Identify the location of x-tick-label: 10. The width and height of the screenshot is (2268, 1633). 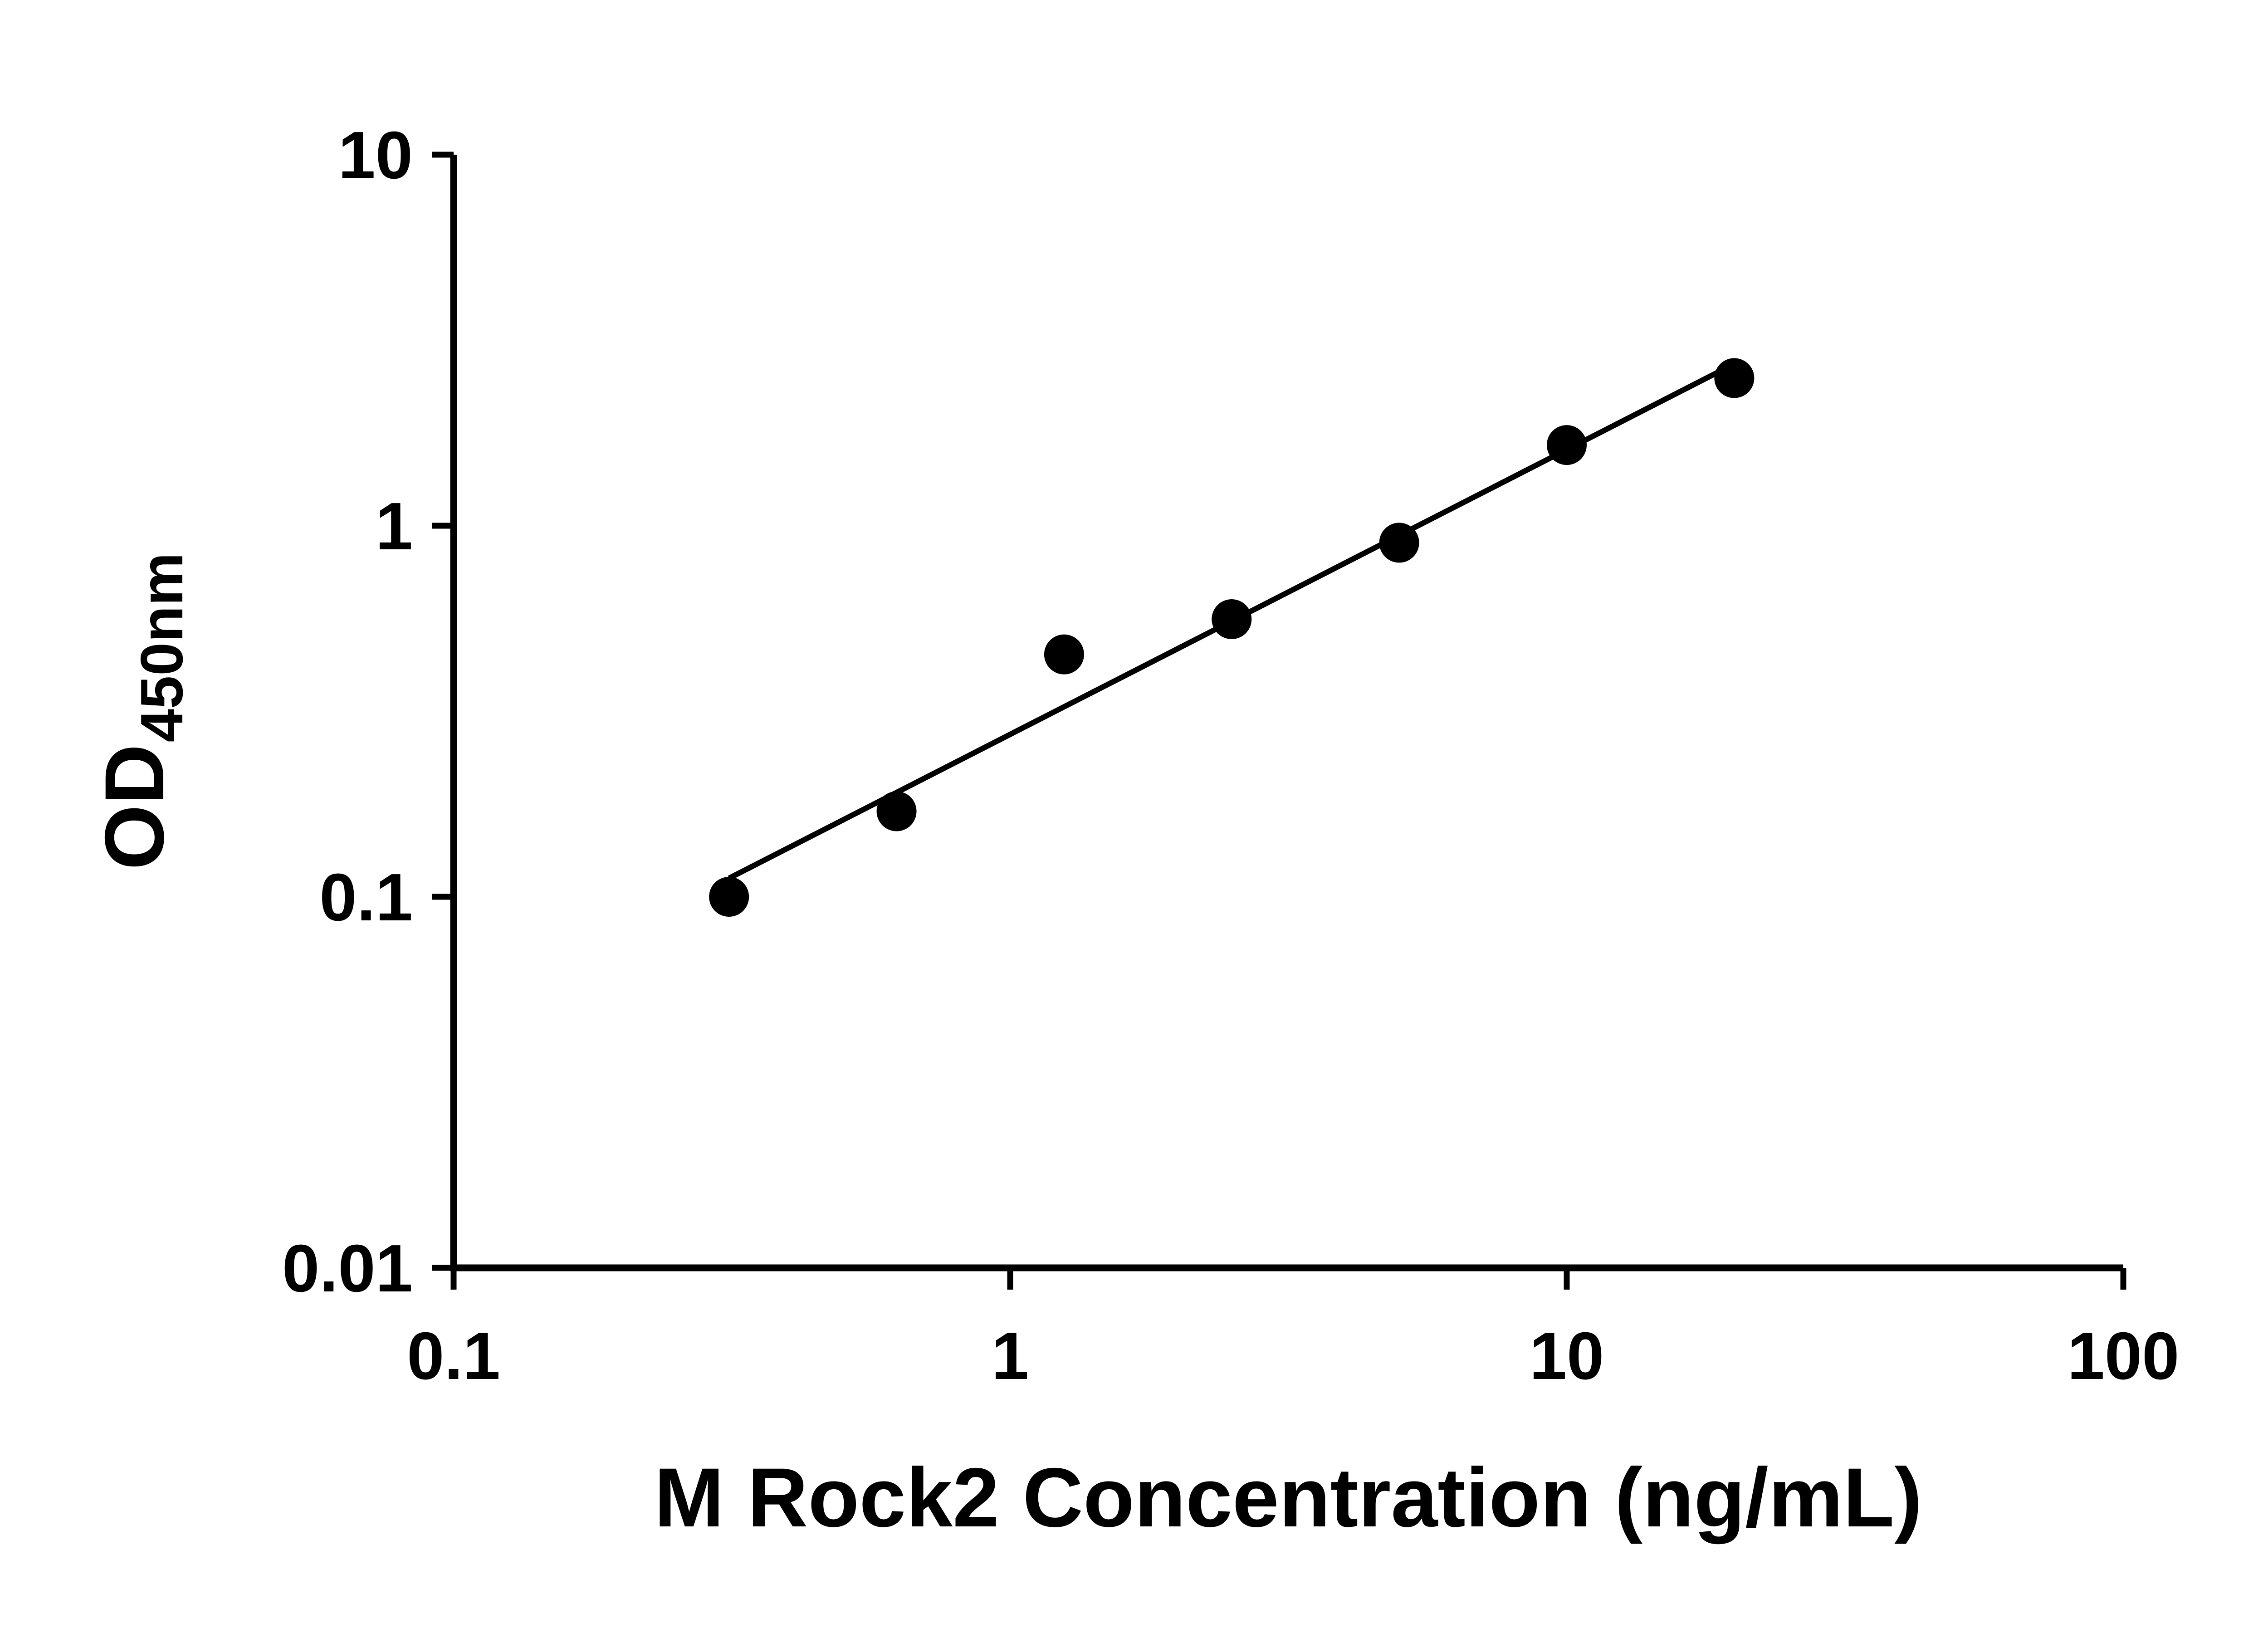
(1567, 1356).